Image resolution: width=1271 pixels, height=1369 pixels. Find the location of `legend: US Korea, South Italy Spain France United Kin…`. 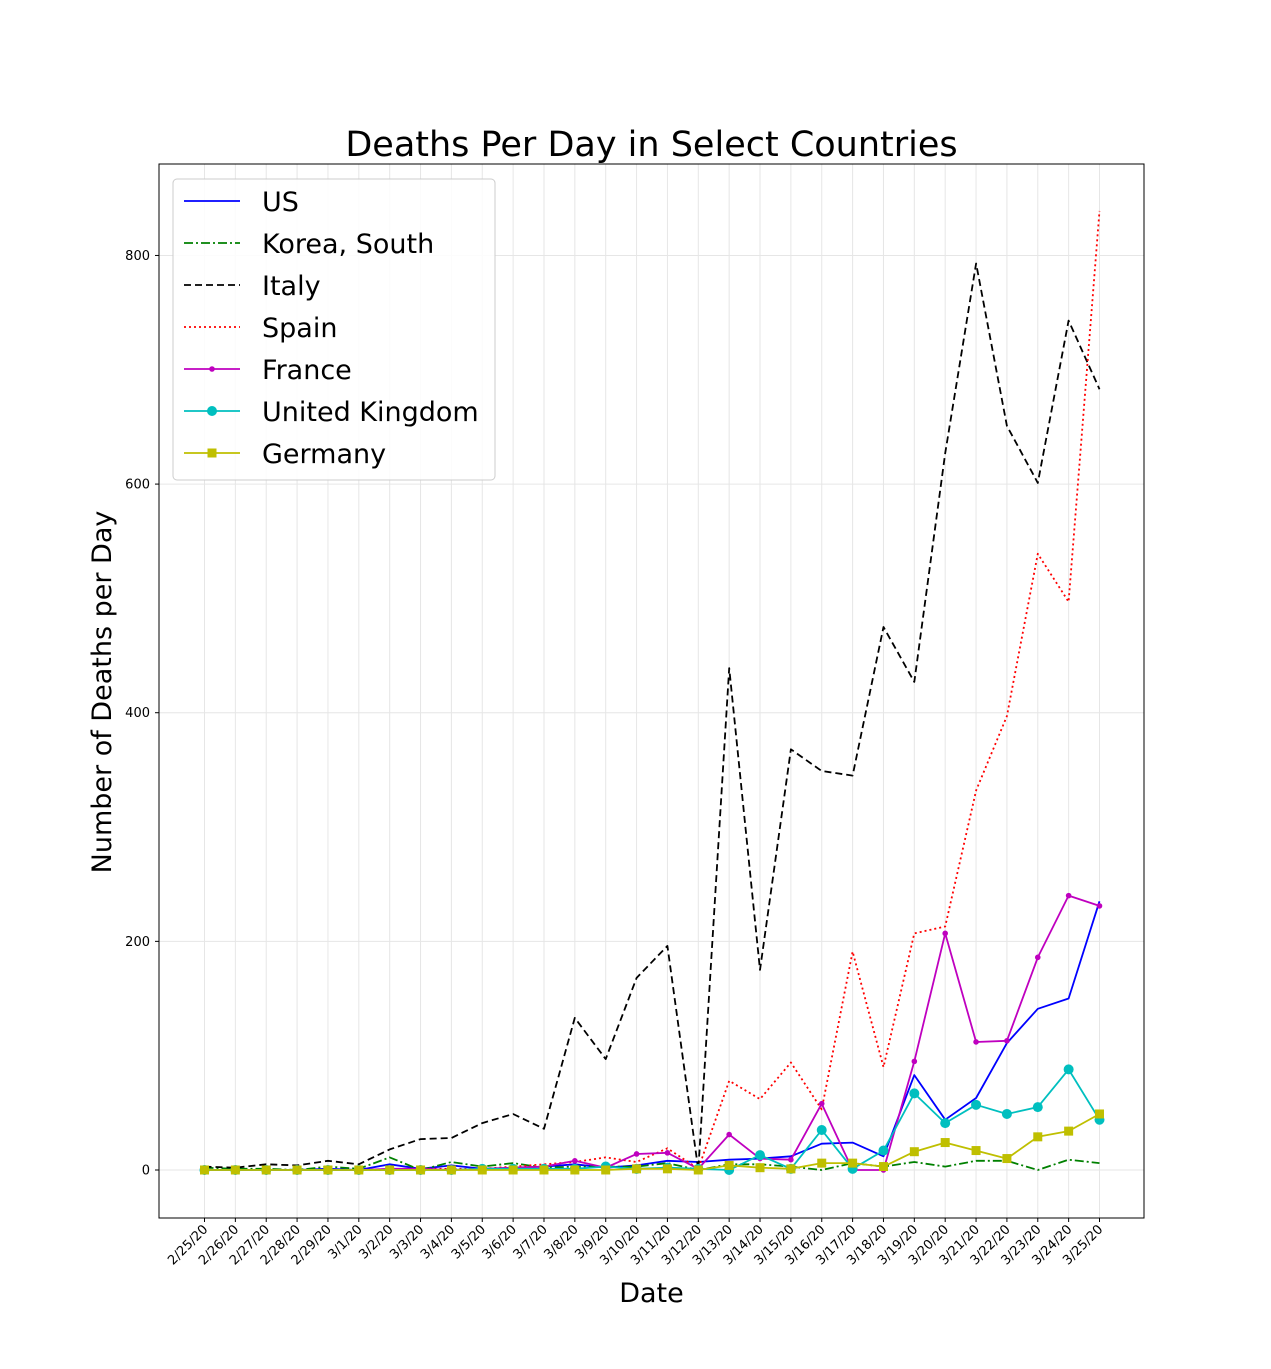

legend: US Korea, South Italy Spain France United Kin… is located at coordinates (334, 329).